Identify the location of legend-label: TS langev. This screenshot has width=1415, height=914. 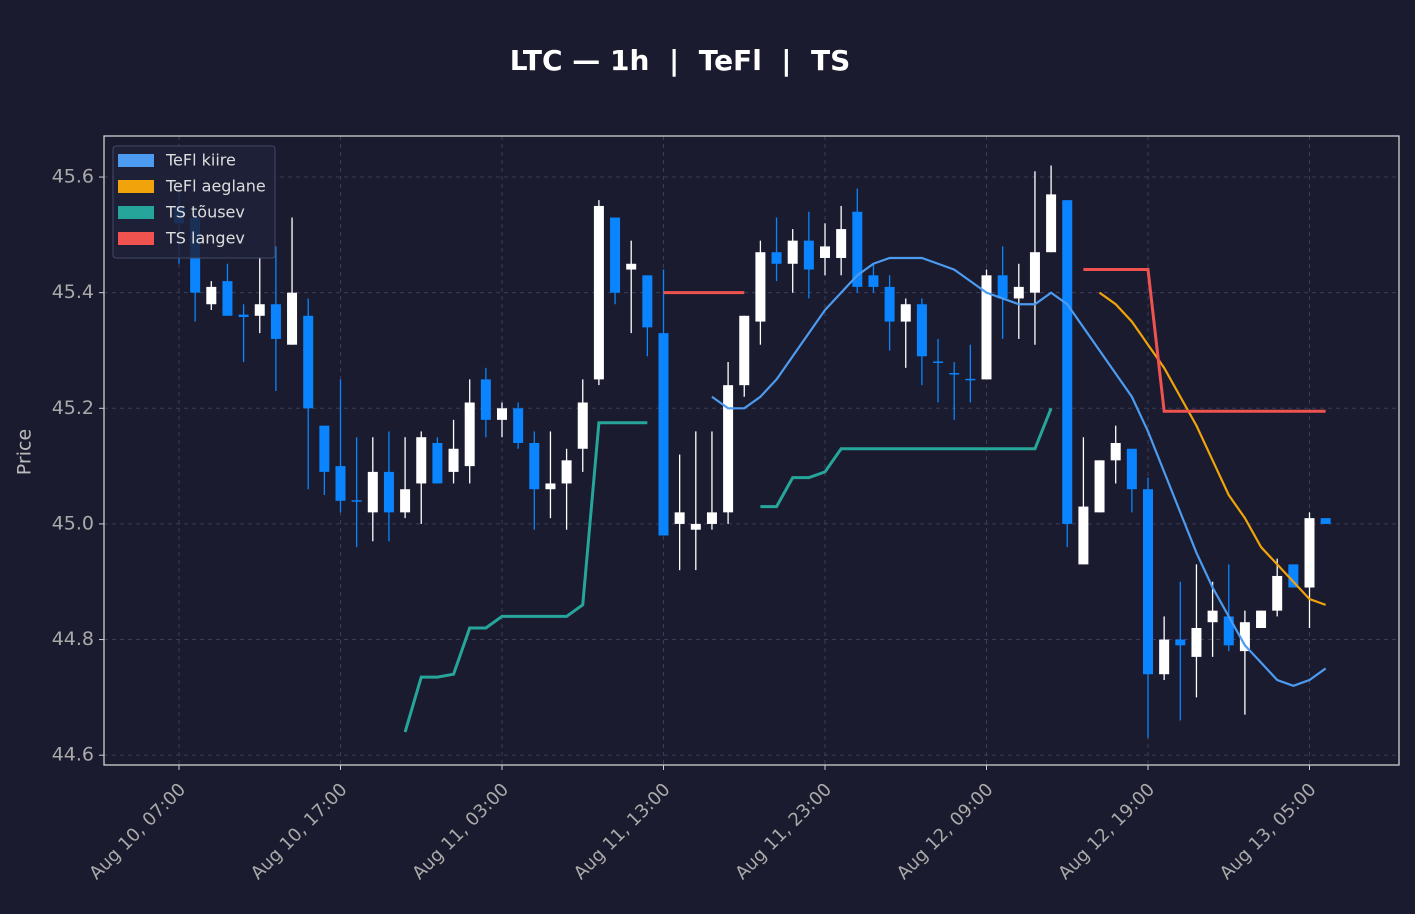
(205, 238).